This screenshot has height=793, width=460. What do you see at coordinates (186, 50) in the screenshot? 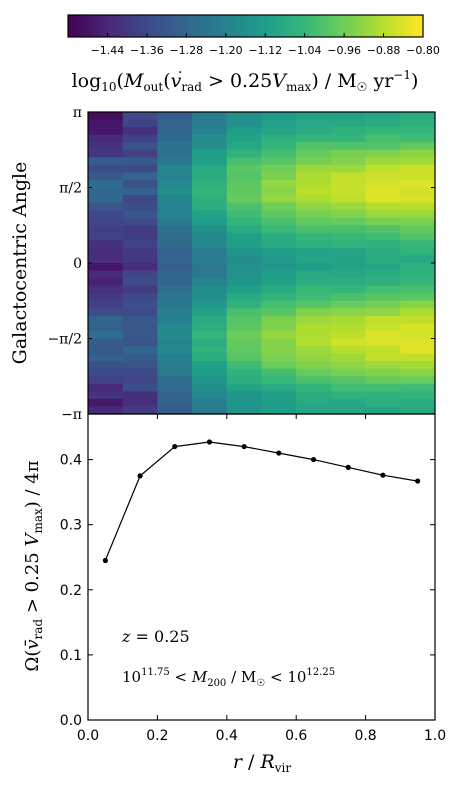
I see `colorbar-tick-label: −1.28` at bounding box center [186, 50].